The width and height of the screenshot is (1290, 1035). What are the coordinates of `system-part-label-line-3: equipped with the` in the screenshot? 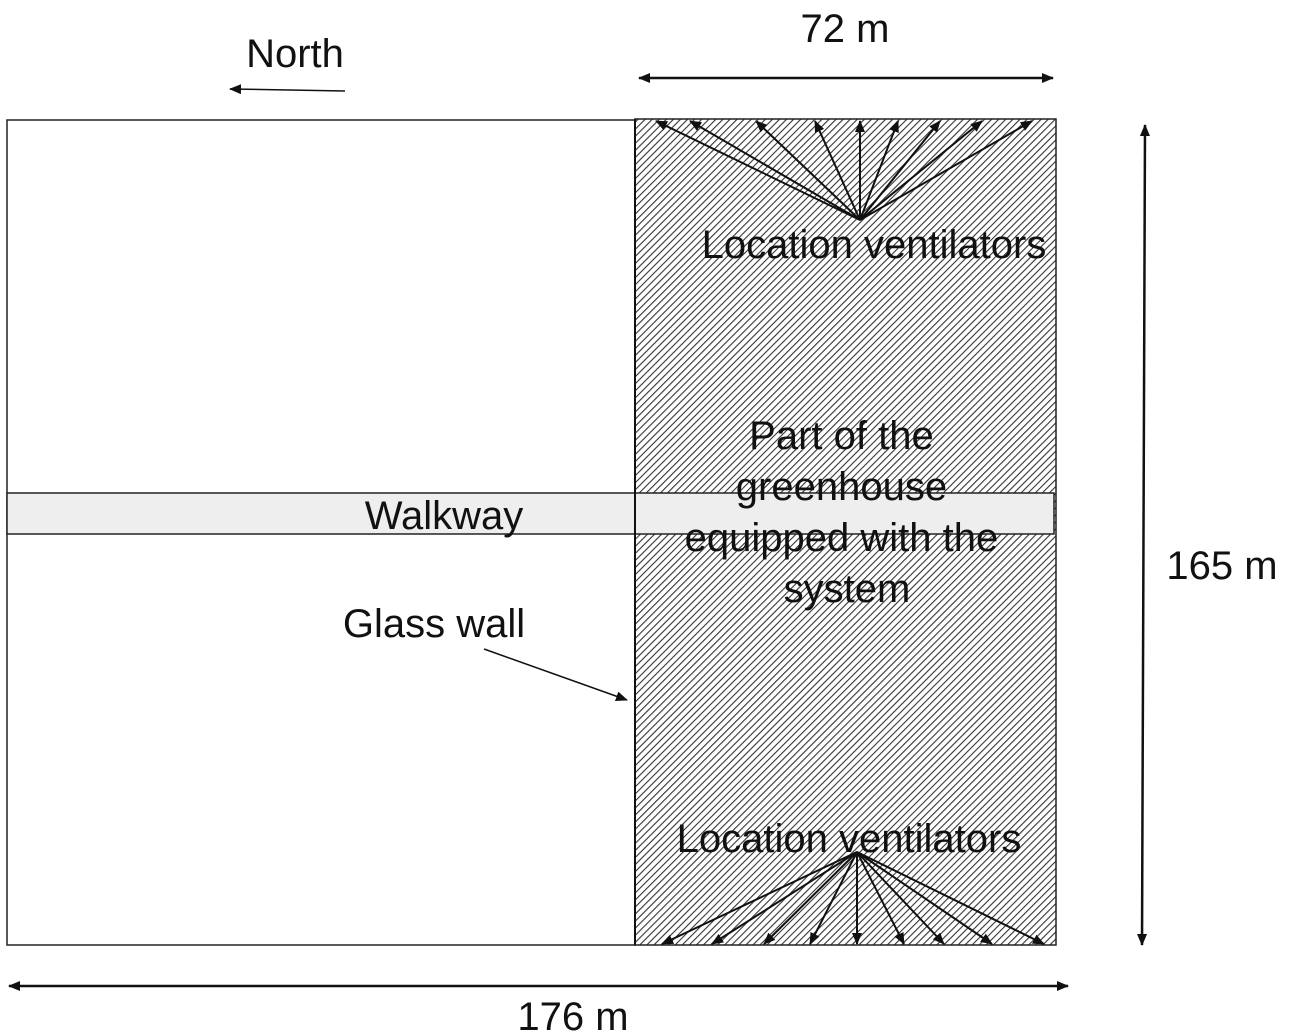 It's located at (842, 538).